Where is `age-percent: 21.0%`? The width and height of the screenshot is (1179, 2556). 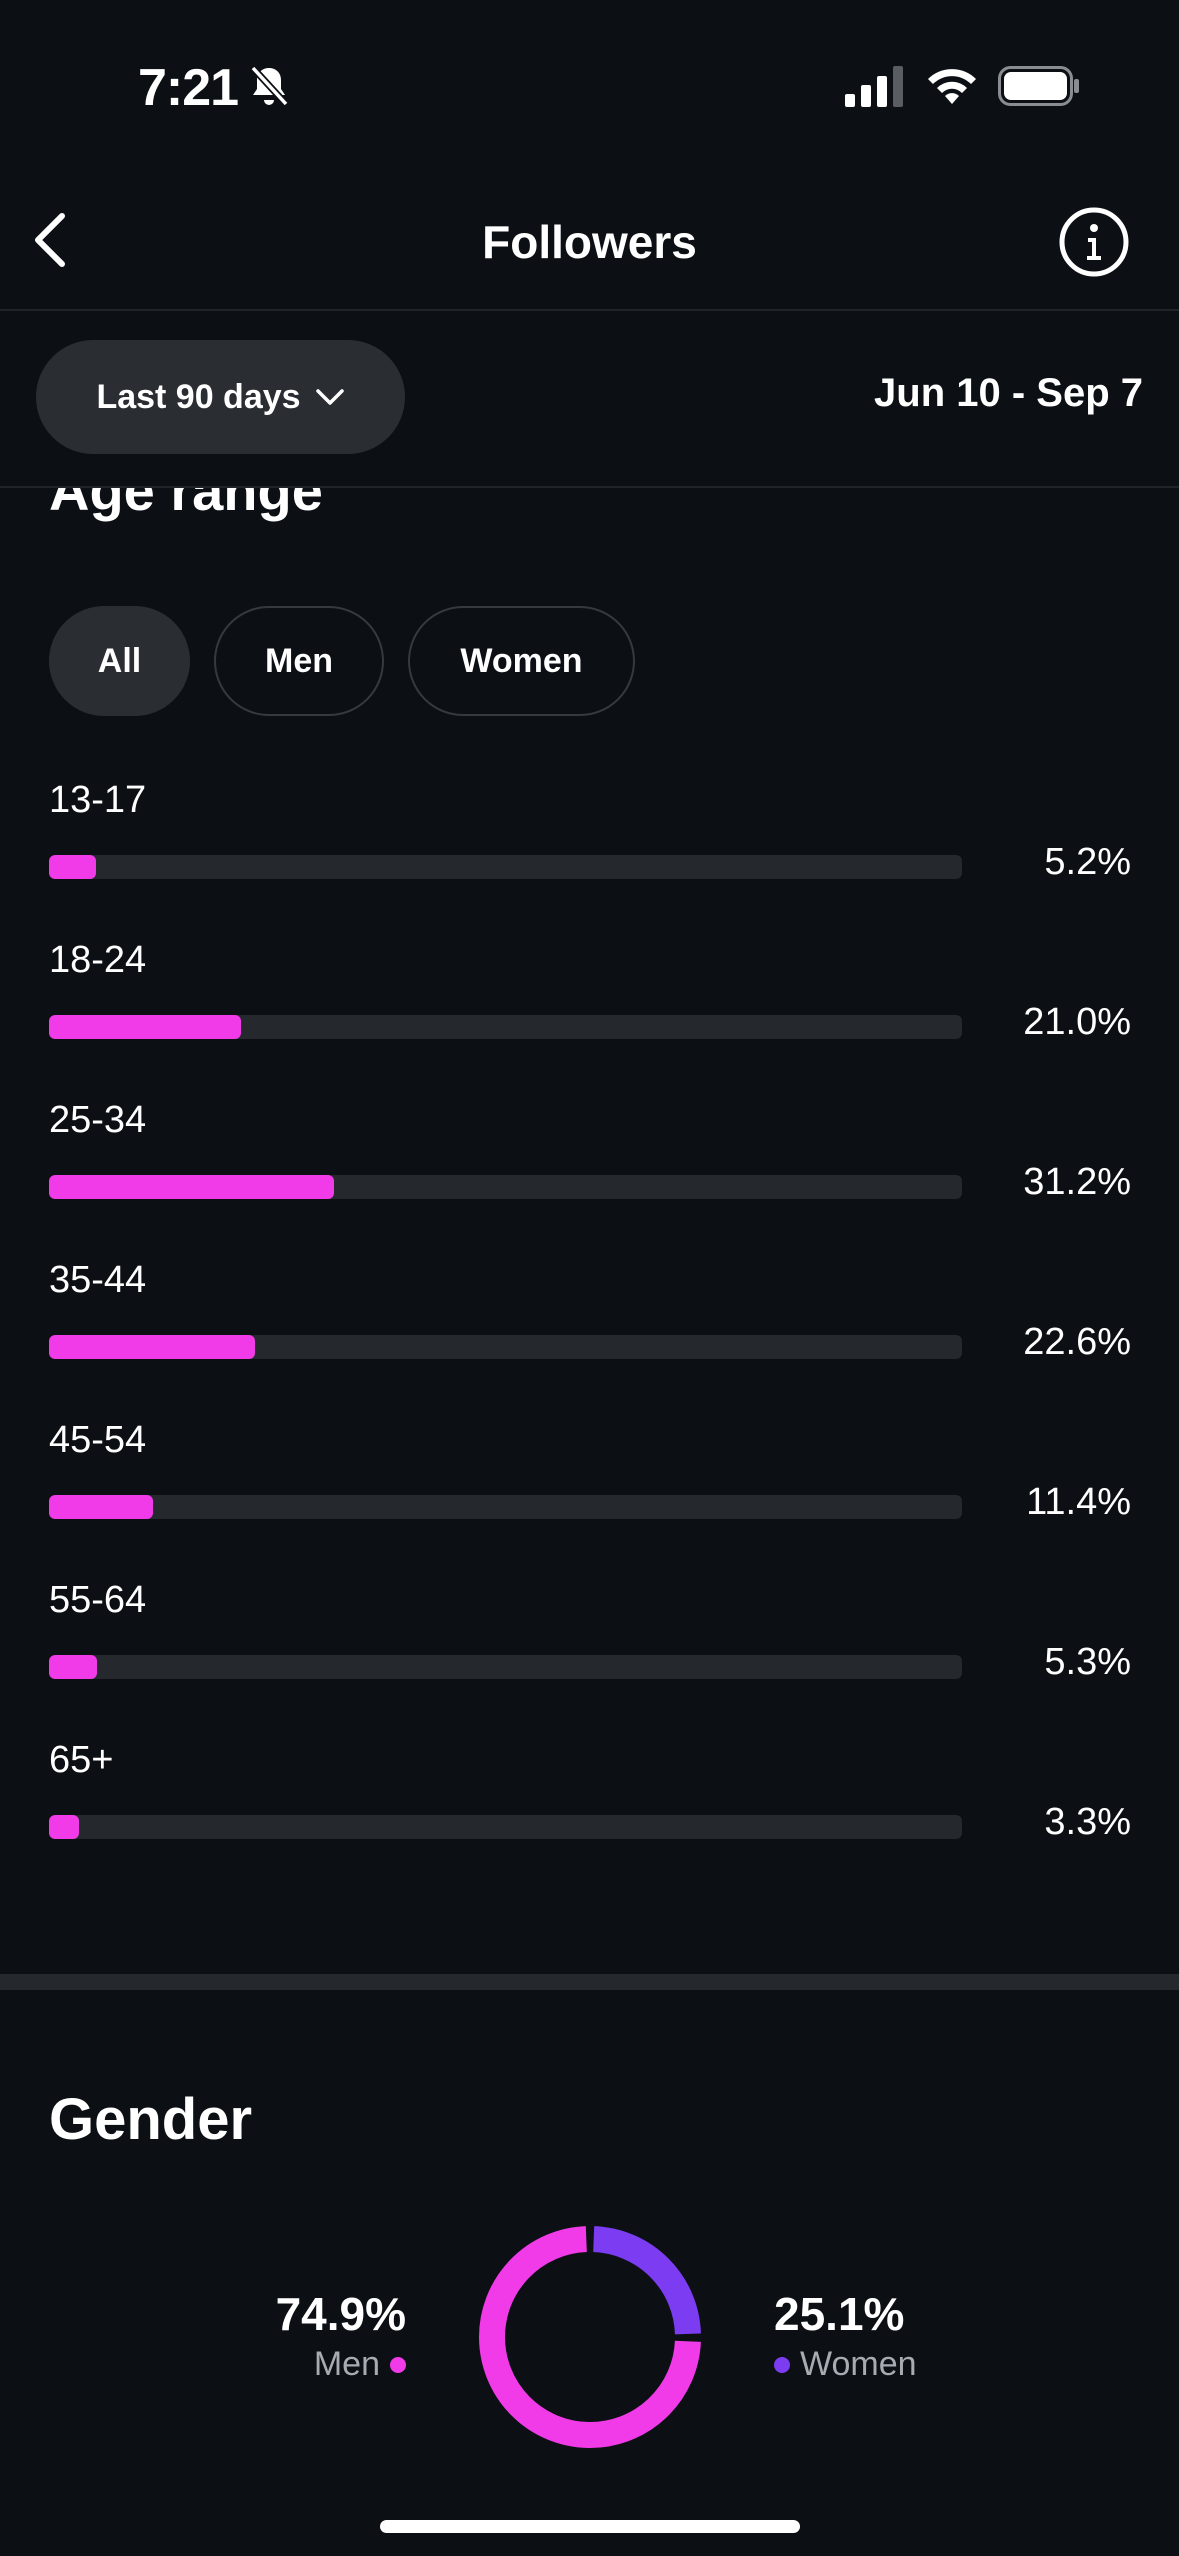
age-percent: 21.0% is located at coordinates (1077, 1022).